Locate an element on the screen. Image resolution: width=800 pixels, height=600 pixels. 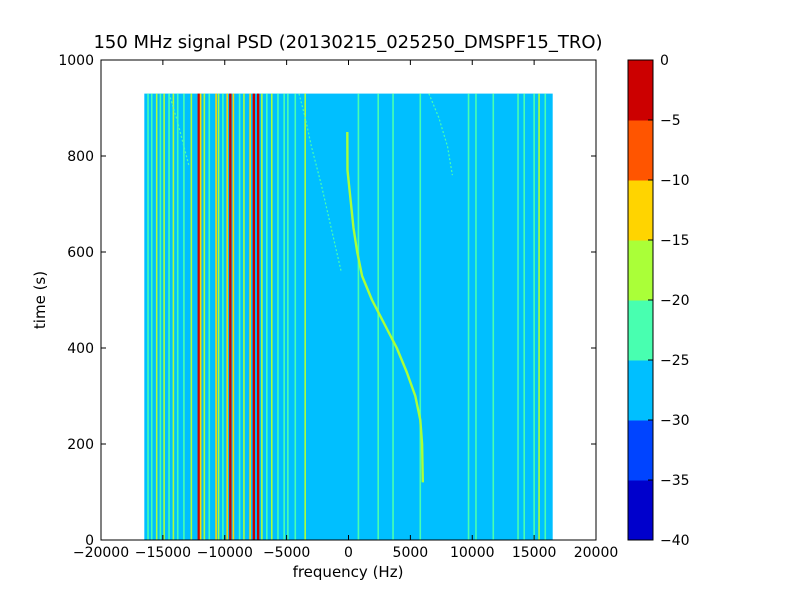
y-tick-label: 200 is located at coordinates (80, 445).